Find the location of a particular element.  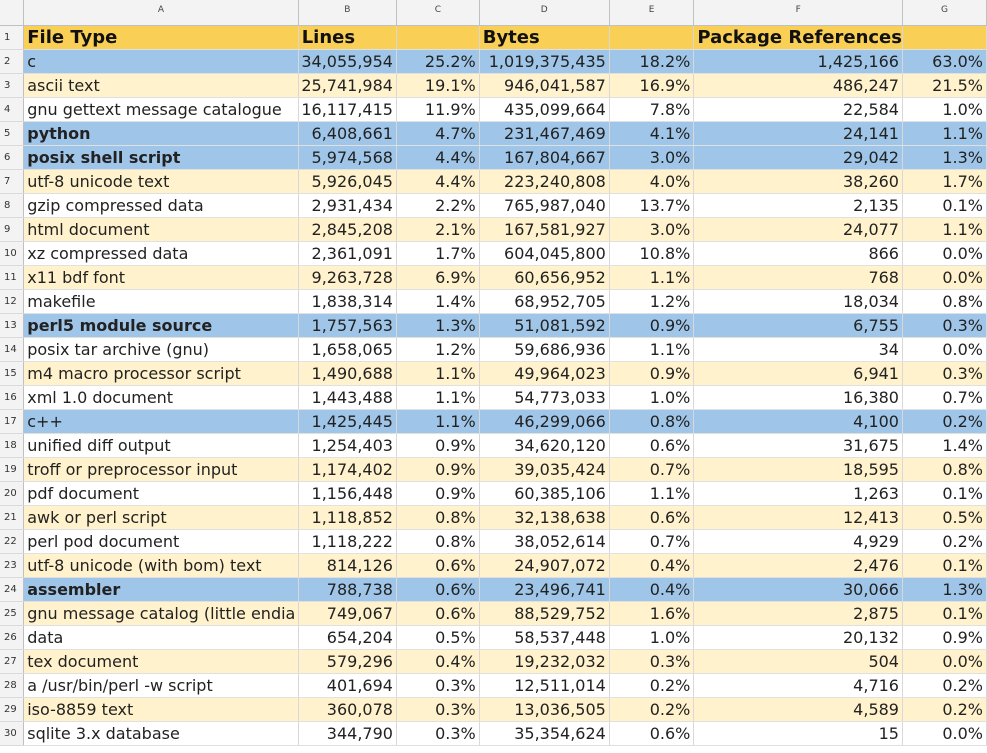

cell-package-refs: 4,100 is located at coordinates (798, 421).